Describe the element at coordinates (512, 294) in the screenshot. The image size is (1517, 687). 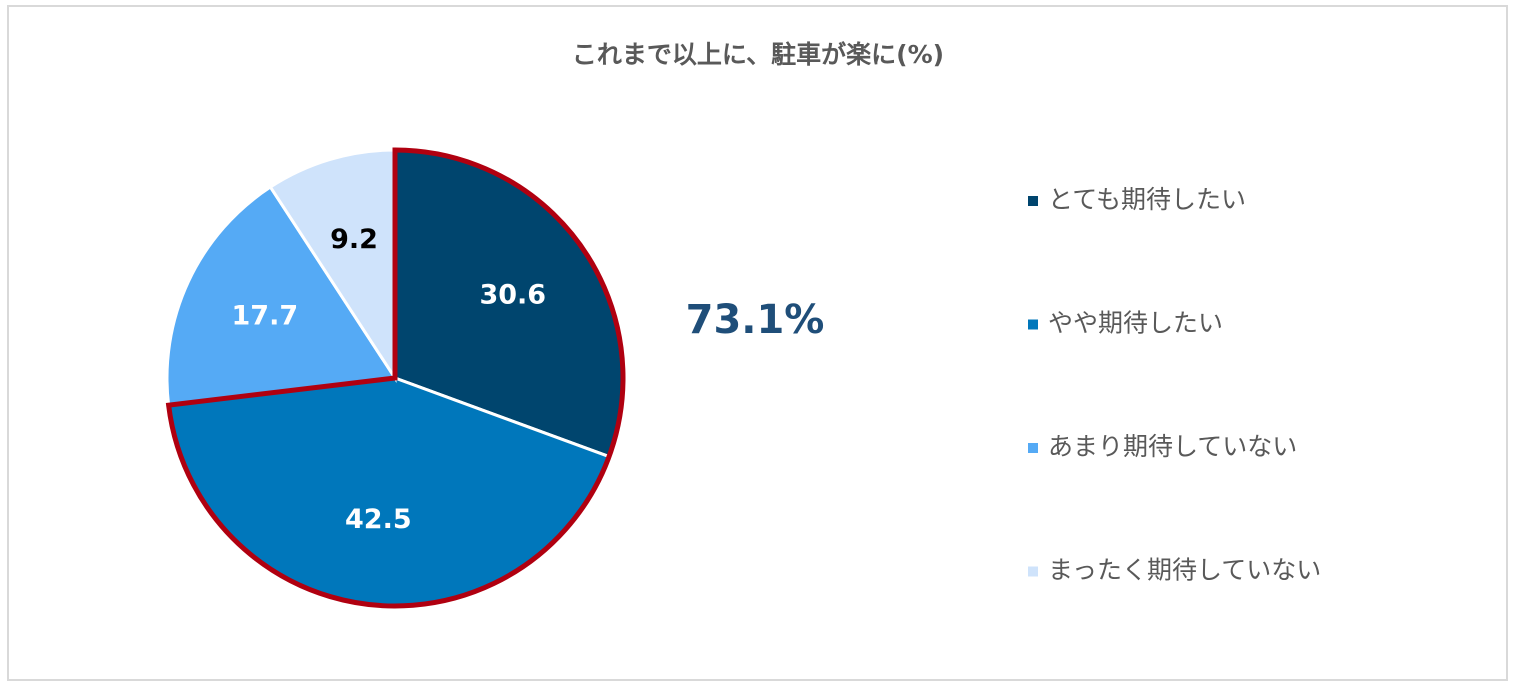
I see `data-label: 30.6` at that location.